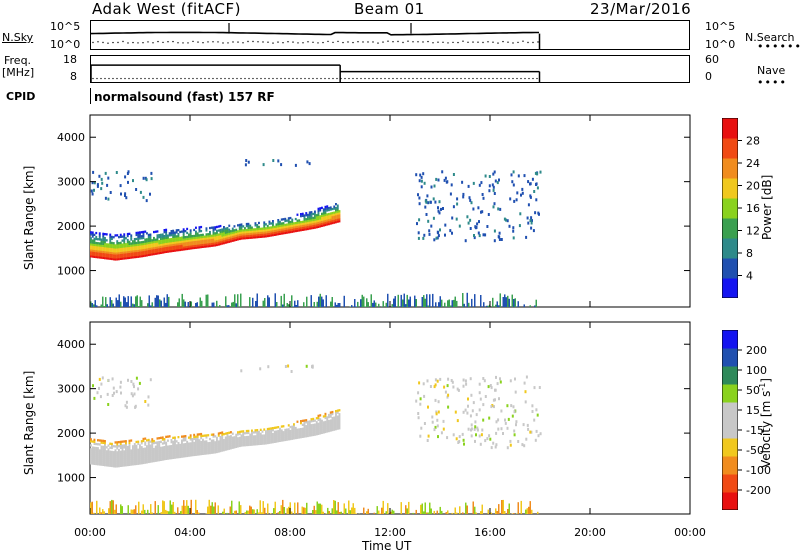 This screenshot has height=554, width=800. What do you see at coordinates (712, 59) in the screenshot?
I see `nave-tick-top: 60` at bounding box center [712, 59].